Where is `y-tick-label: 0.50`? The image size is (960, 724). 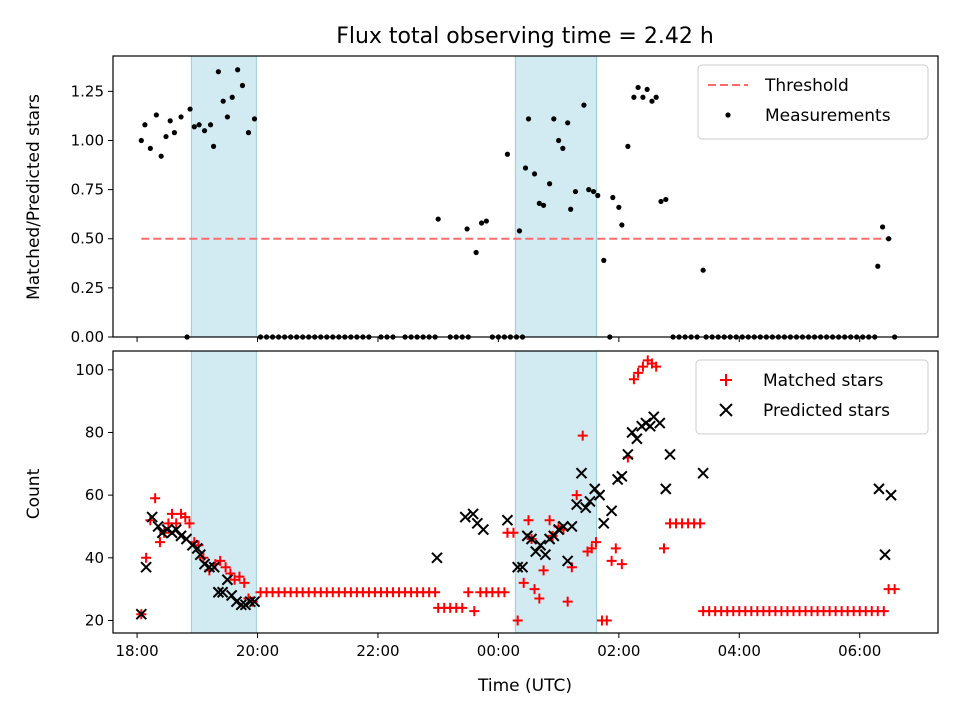
y-tick-label: 0.50 is located at coordinates (87, 239).